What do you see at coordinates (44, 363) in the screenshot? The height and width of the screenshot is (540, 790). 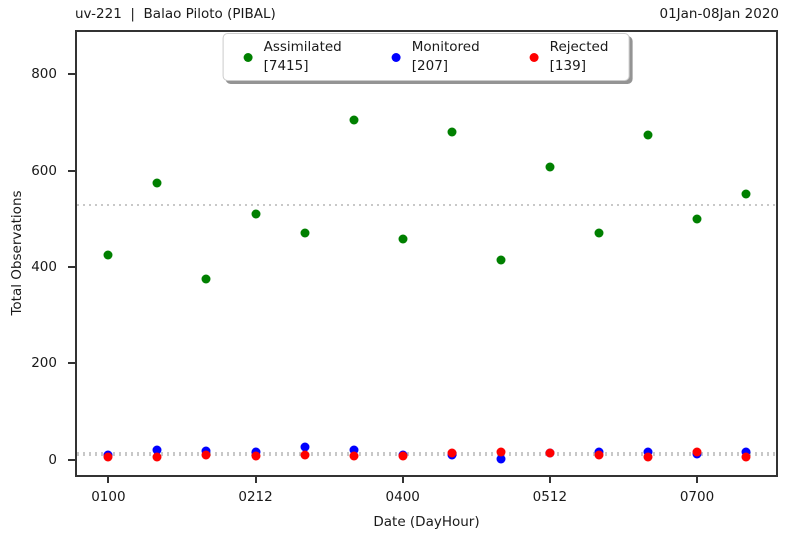 I see `y-tick-label: 200` at bounding box center [44, 363].